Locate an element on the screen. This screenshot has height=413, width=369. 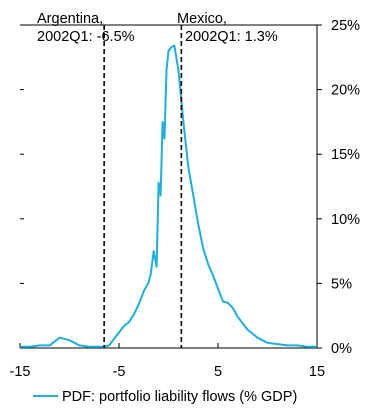
y-tick-label: 5% is located at coordinates (341, 284).